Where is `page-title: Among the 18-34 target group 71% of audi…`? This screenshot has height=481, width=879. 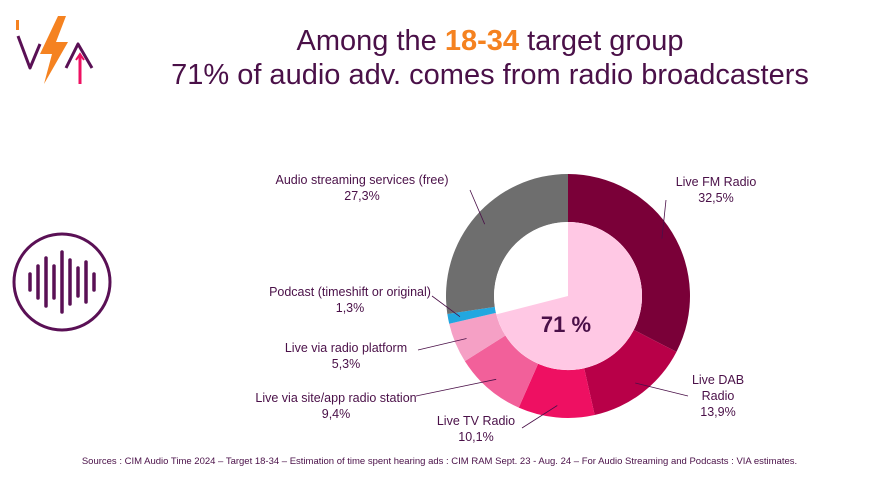 page-title: Among the 18-34 target group 71% of audi… is located at coordinates (490, 58).